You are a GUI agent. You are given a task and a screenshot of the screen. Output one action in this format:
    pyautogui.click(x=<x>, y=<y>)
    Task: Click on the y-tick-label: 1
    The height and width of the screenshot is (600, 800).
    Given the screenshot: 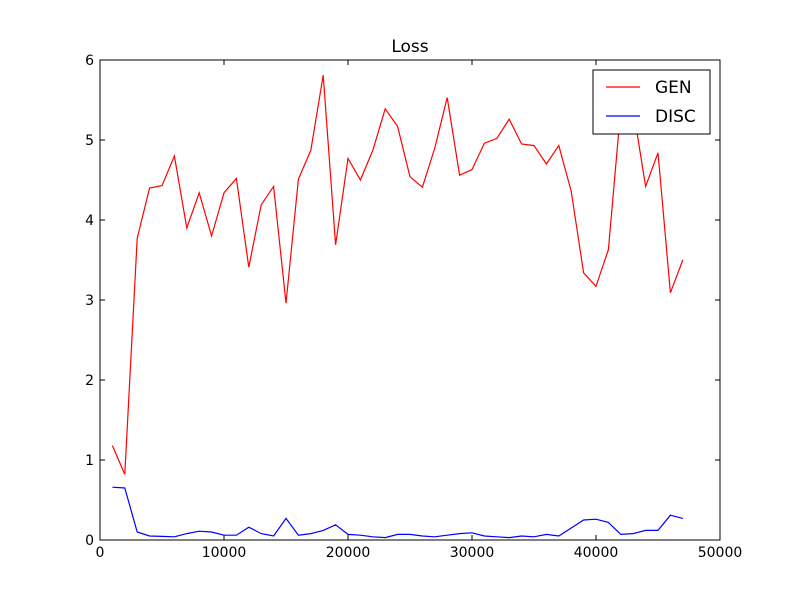 What is the action you would take?
    pyautogui.click(x=89, y=461)
    